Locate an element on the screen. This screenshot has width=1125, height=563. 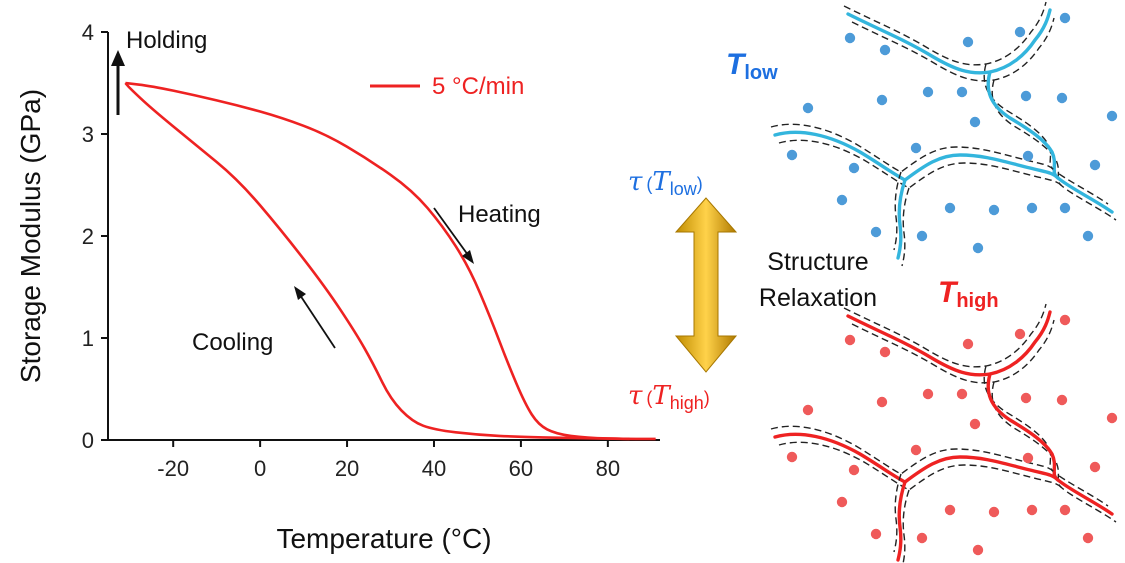
relaxation-line1: Structure is located at coordinates (817, 262).